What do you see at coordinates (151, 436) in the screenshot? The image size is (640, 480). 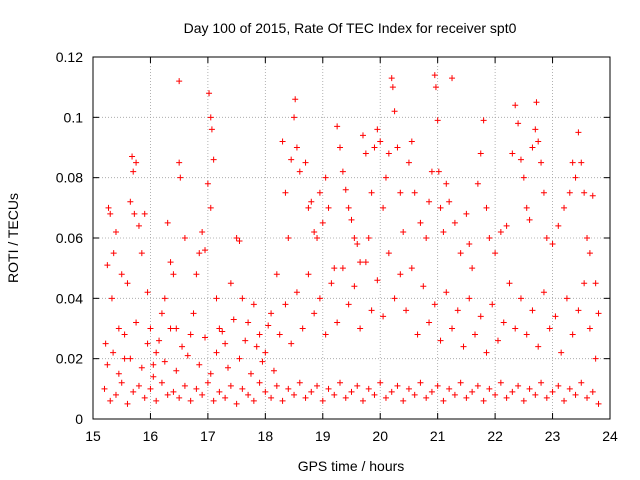 I see `x-tick-label: 16` at bounding box center [151, 436].